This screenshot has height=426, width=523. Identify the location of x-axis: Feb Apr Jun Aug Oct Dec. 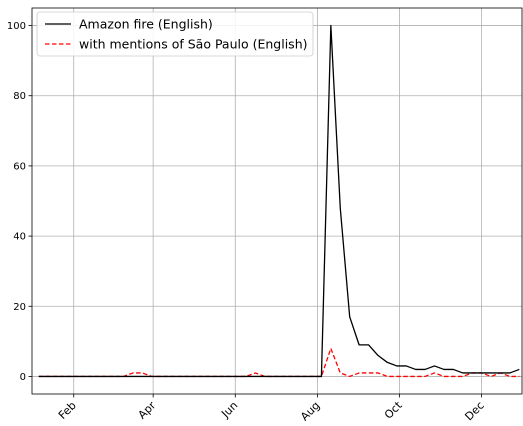
(271, 408).